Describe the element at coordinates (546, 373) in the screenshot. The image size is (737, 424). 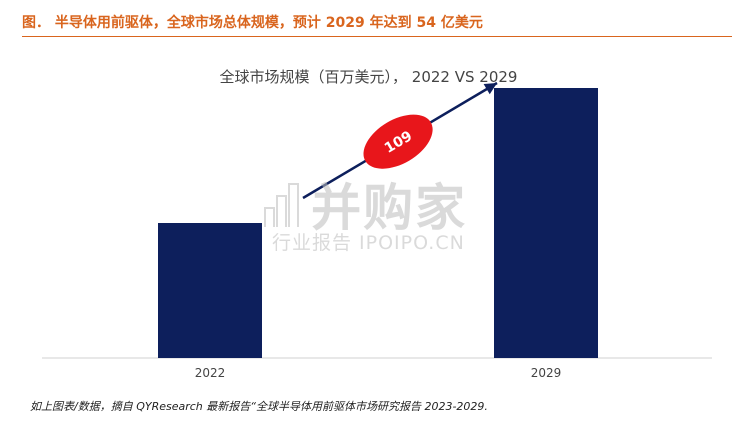
I see `x-tick-label-2029: 2029` at that location.